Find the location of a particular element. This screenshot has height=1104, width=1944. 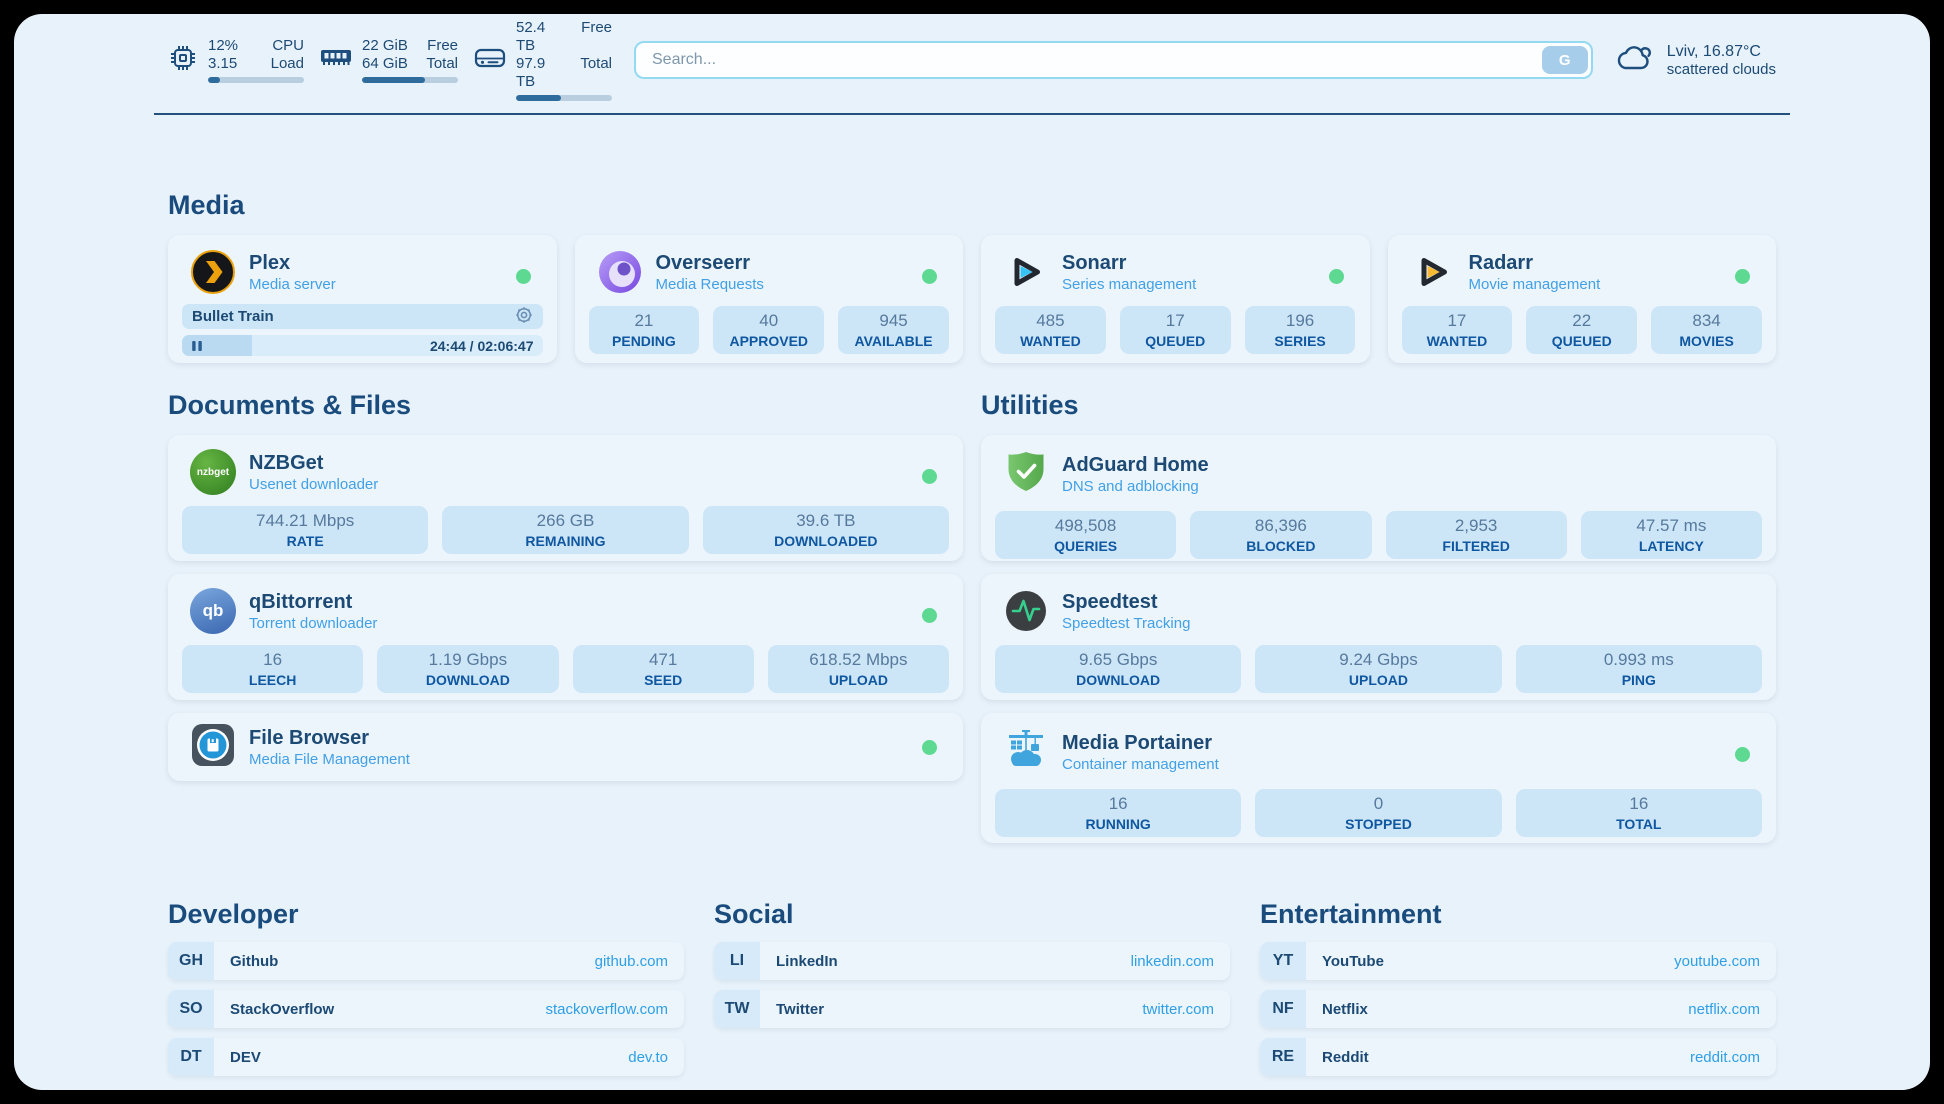

bookmark-stackoverflow: SO StackOverflow stackoverflow.com is located at coordinates (426, 1009).